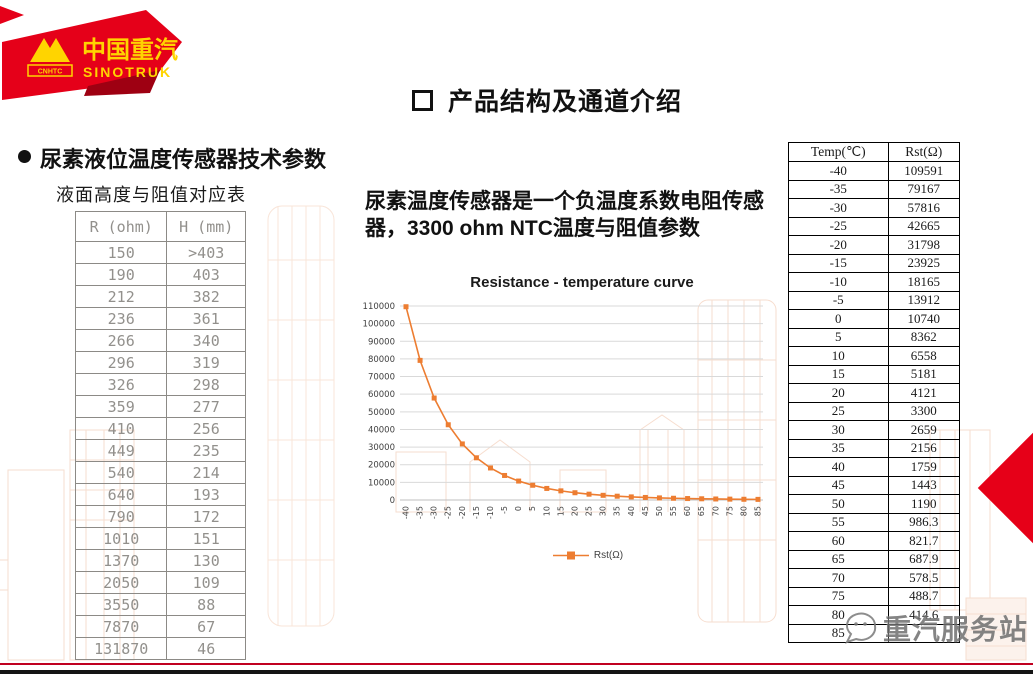  I want to click on table-cell: 340, so click(206, 340).